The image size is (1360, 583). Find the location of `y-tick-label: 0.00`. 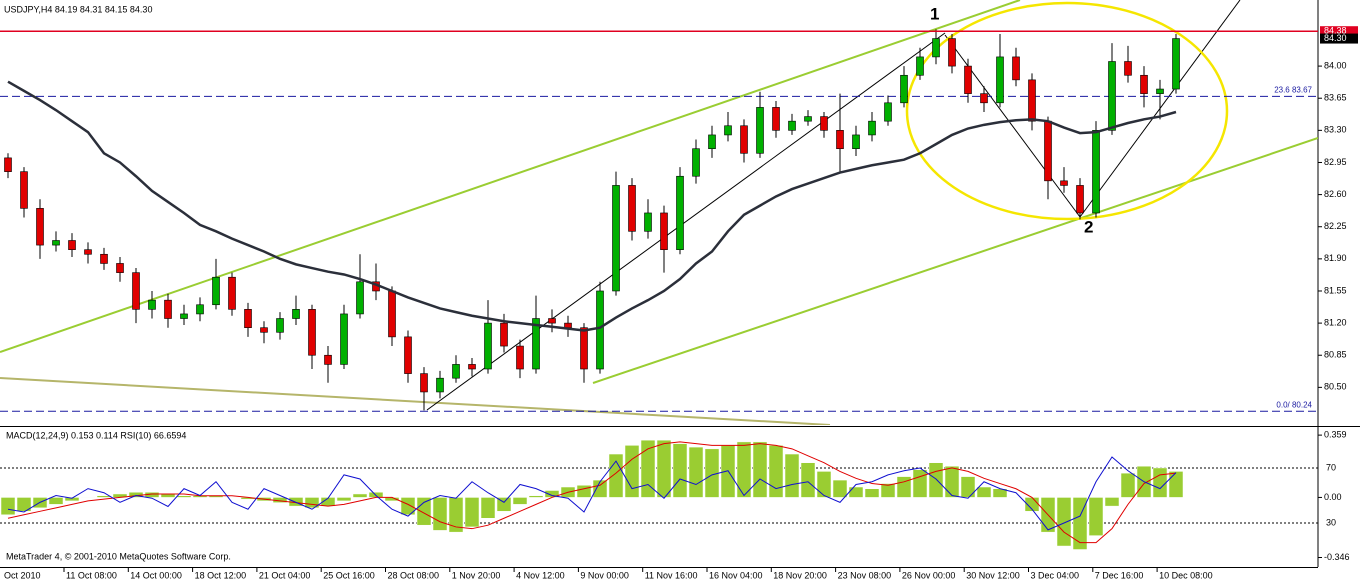

y-tick-label: 0.00 is located at coordinates (1333, 497).